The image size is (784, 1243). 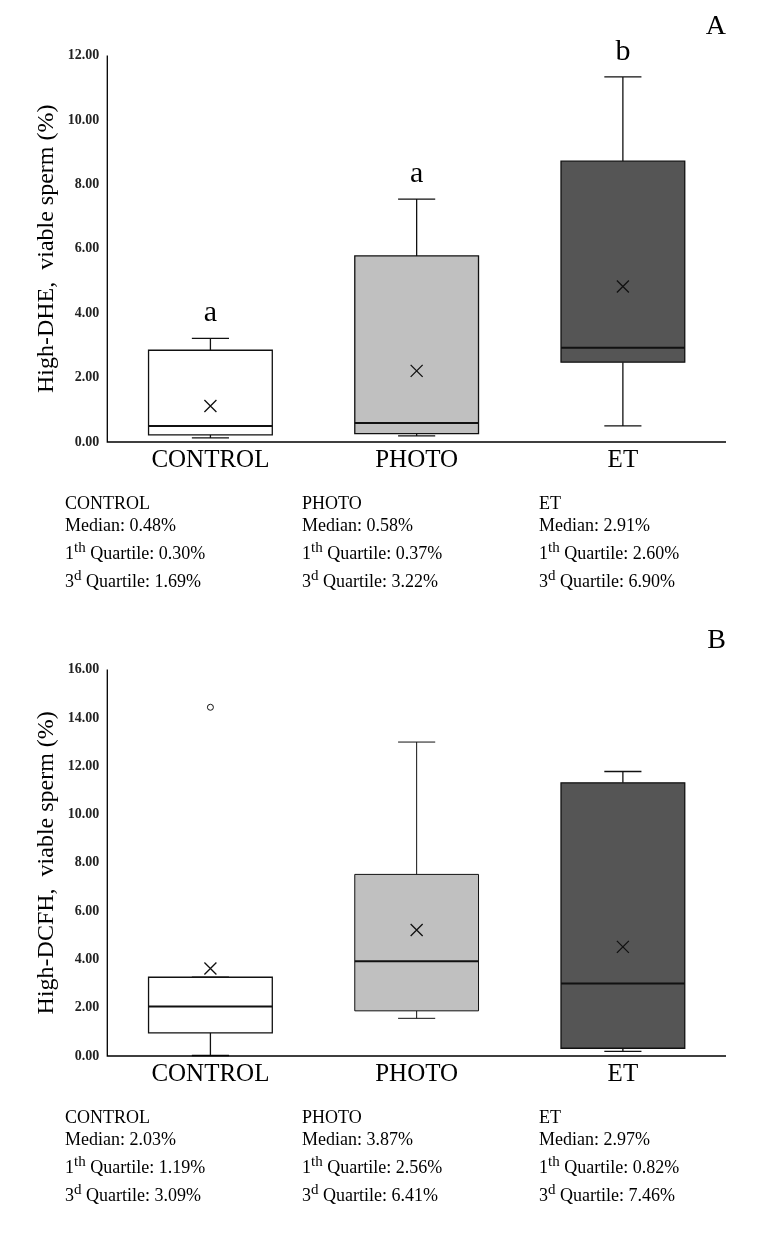 I want to click on text: CONTROL Median: 0.48% 1$^{th}$ Quartile: 0.30% 3$^{d}$ Quartile: 1.69%, so click(x=136, y=542).